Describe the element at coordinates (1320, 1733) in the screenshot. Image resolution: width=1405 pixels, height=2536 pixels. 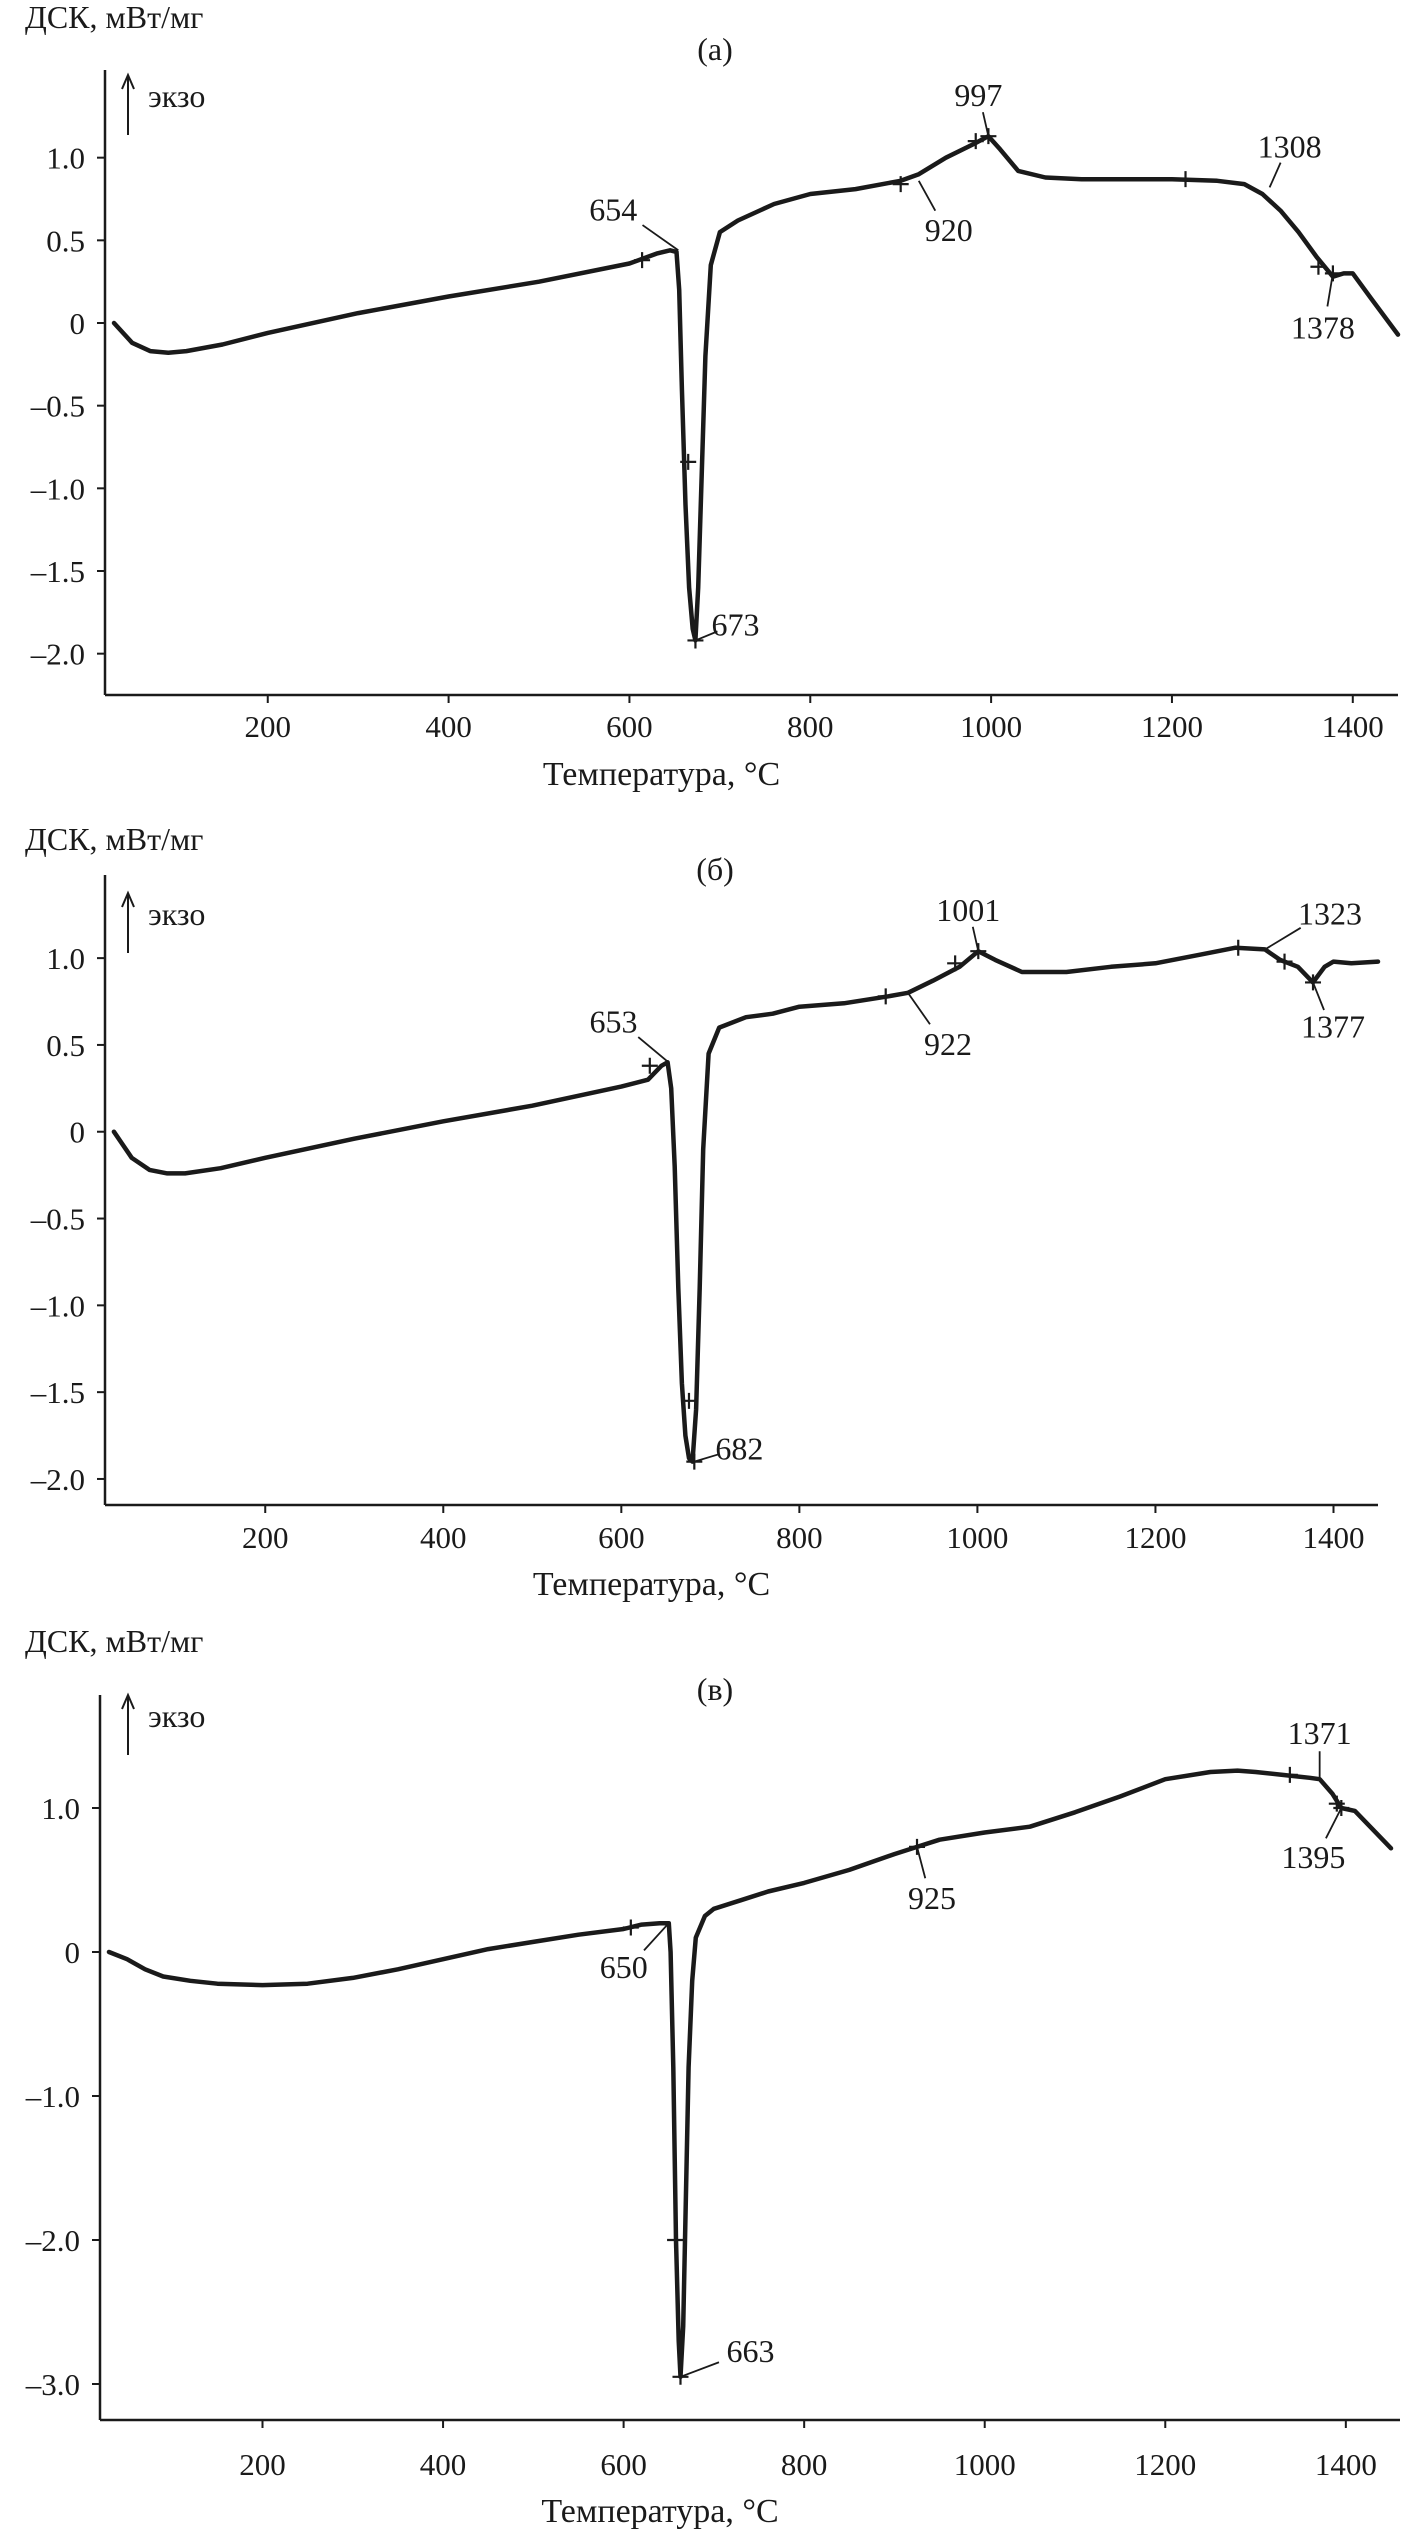
I see `annotation-label: 1371` at that location.